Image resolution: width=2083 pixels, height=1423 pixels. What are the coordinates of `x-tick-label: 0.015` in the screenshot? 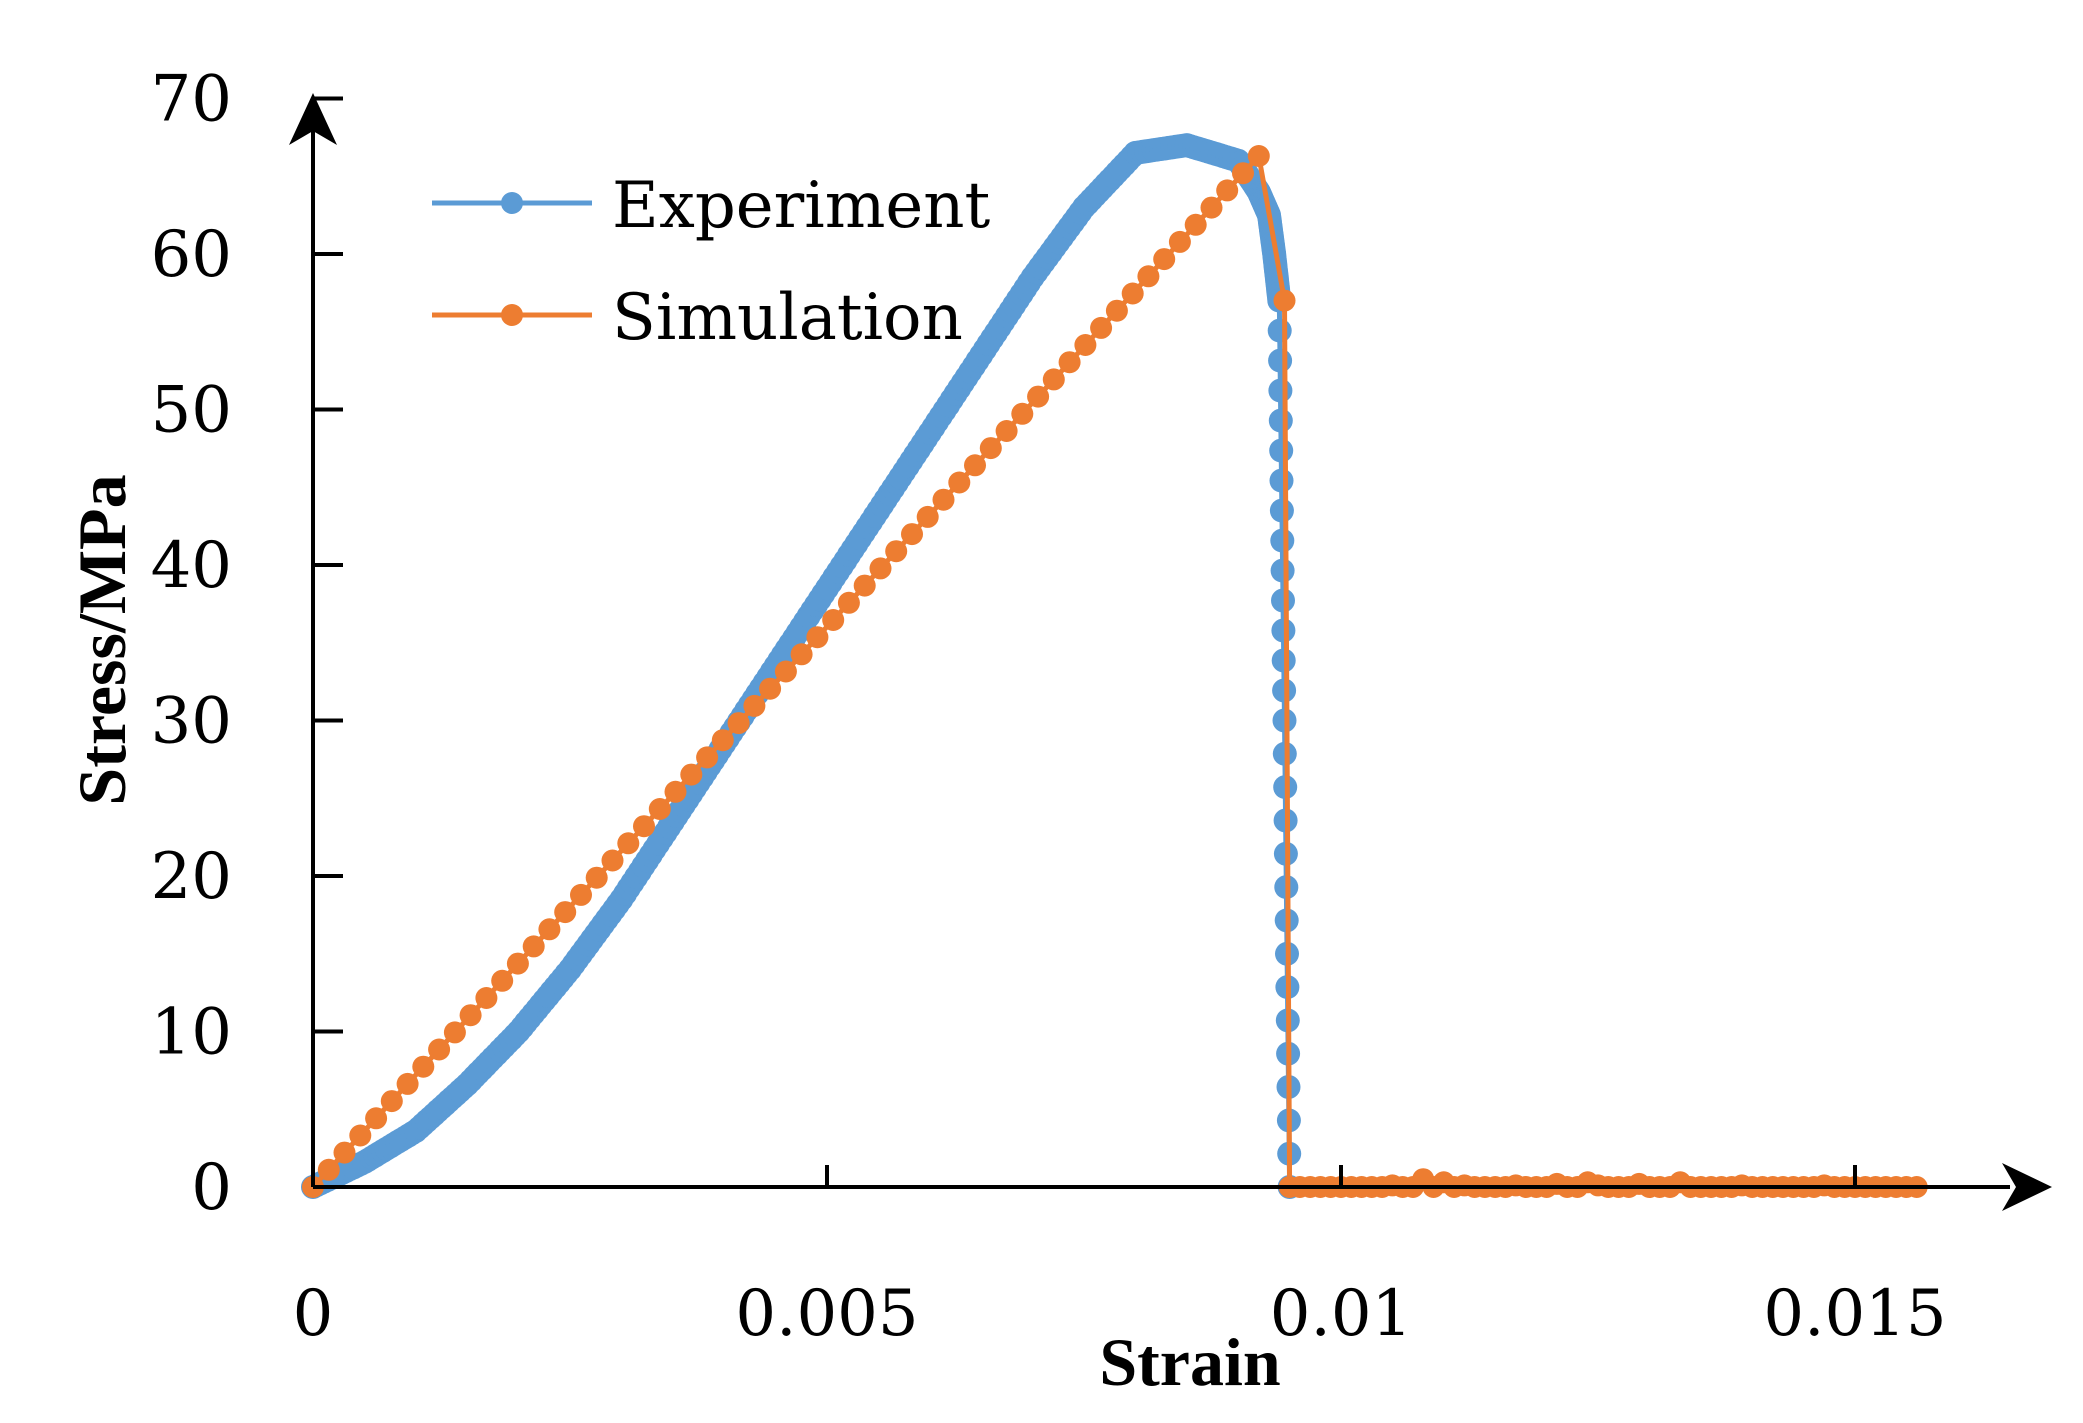 It's located at (1854, 1314).